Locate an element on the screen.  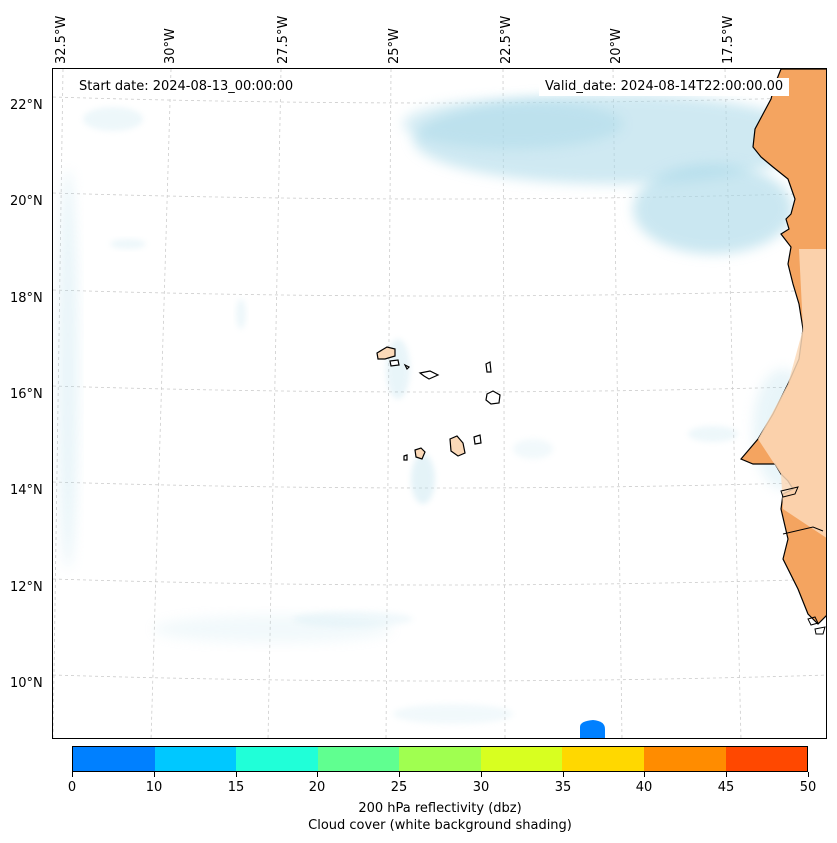
colorbar-tick-label: 50 is located at coordinates (808, 787).